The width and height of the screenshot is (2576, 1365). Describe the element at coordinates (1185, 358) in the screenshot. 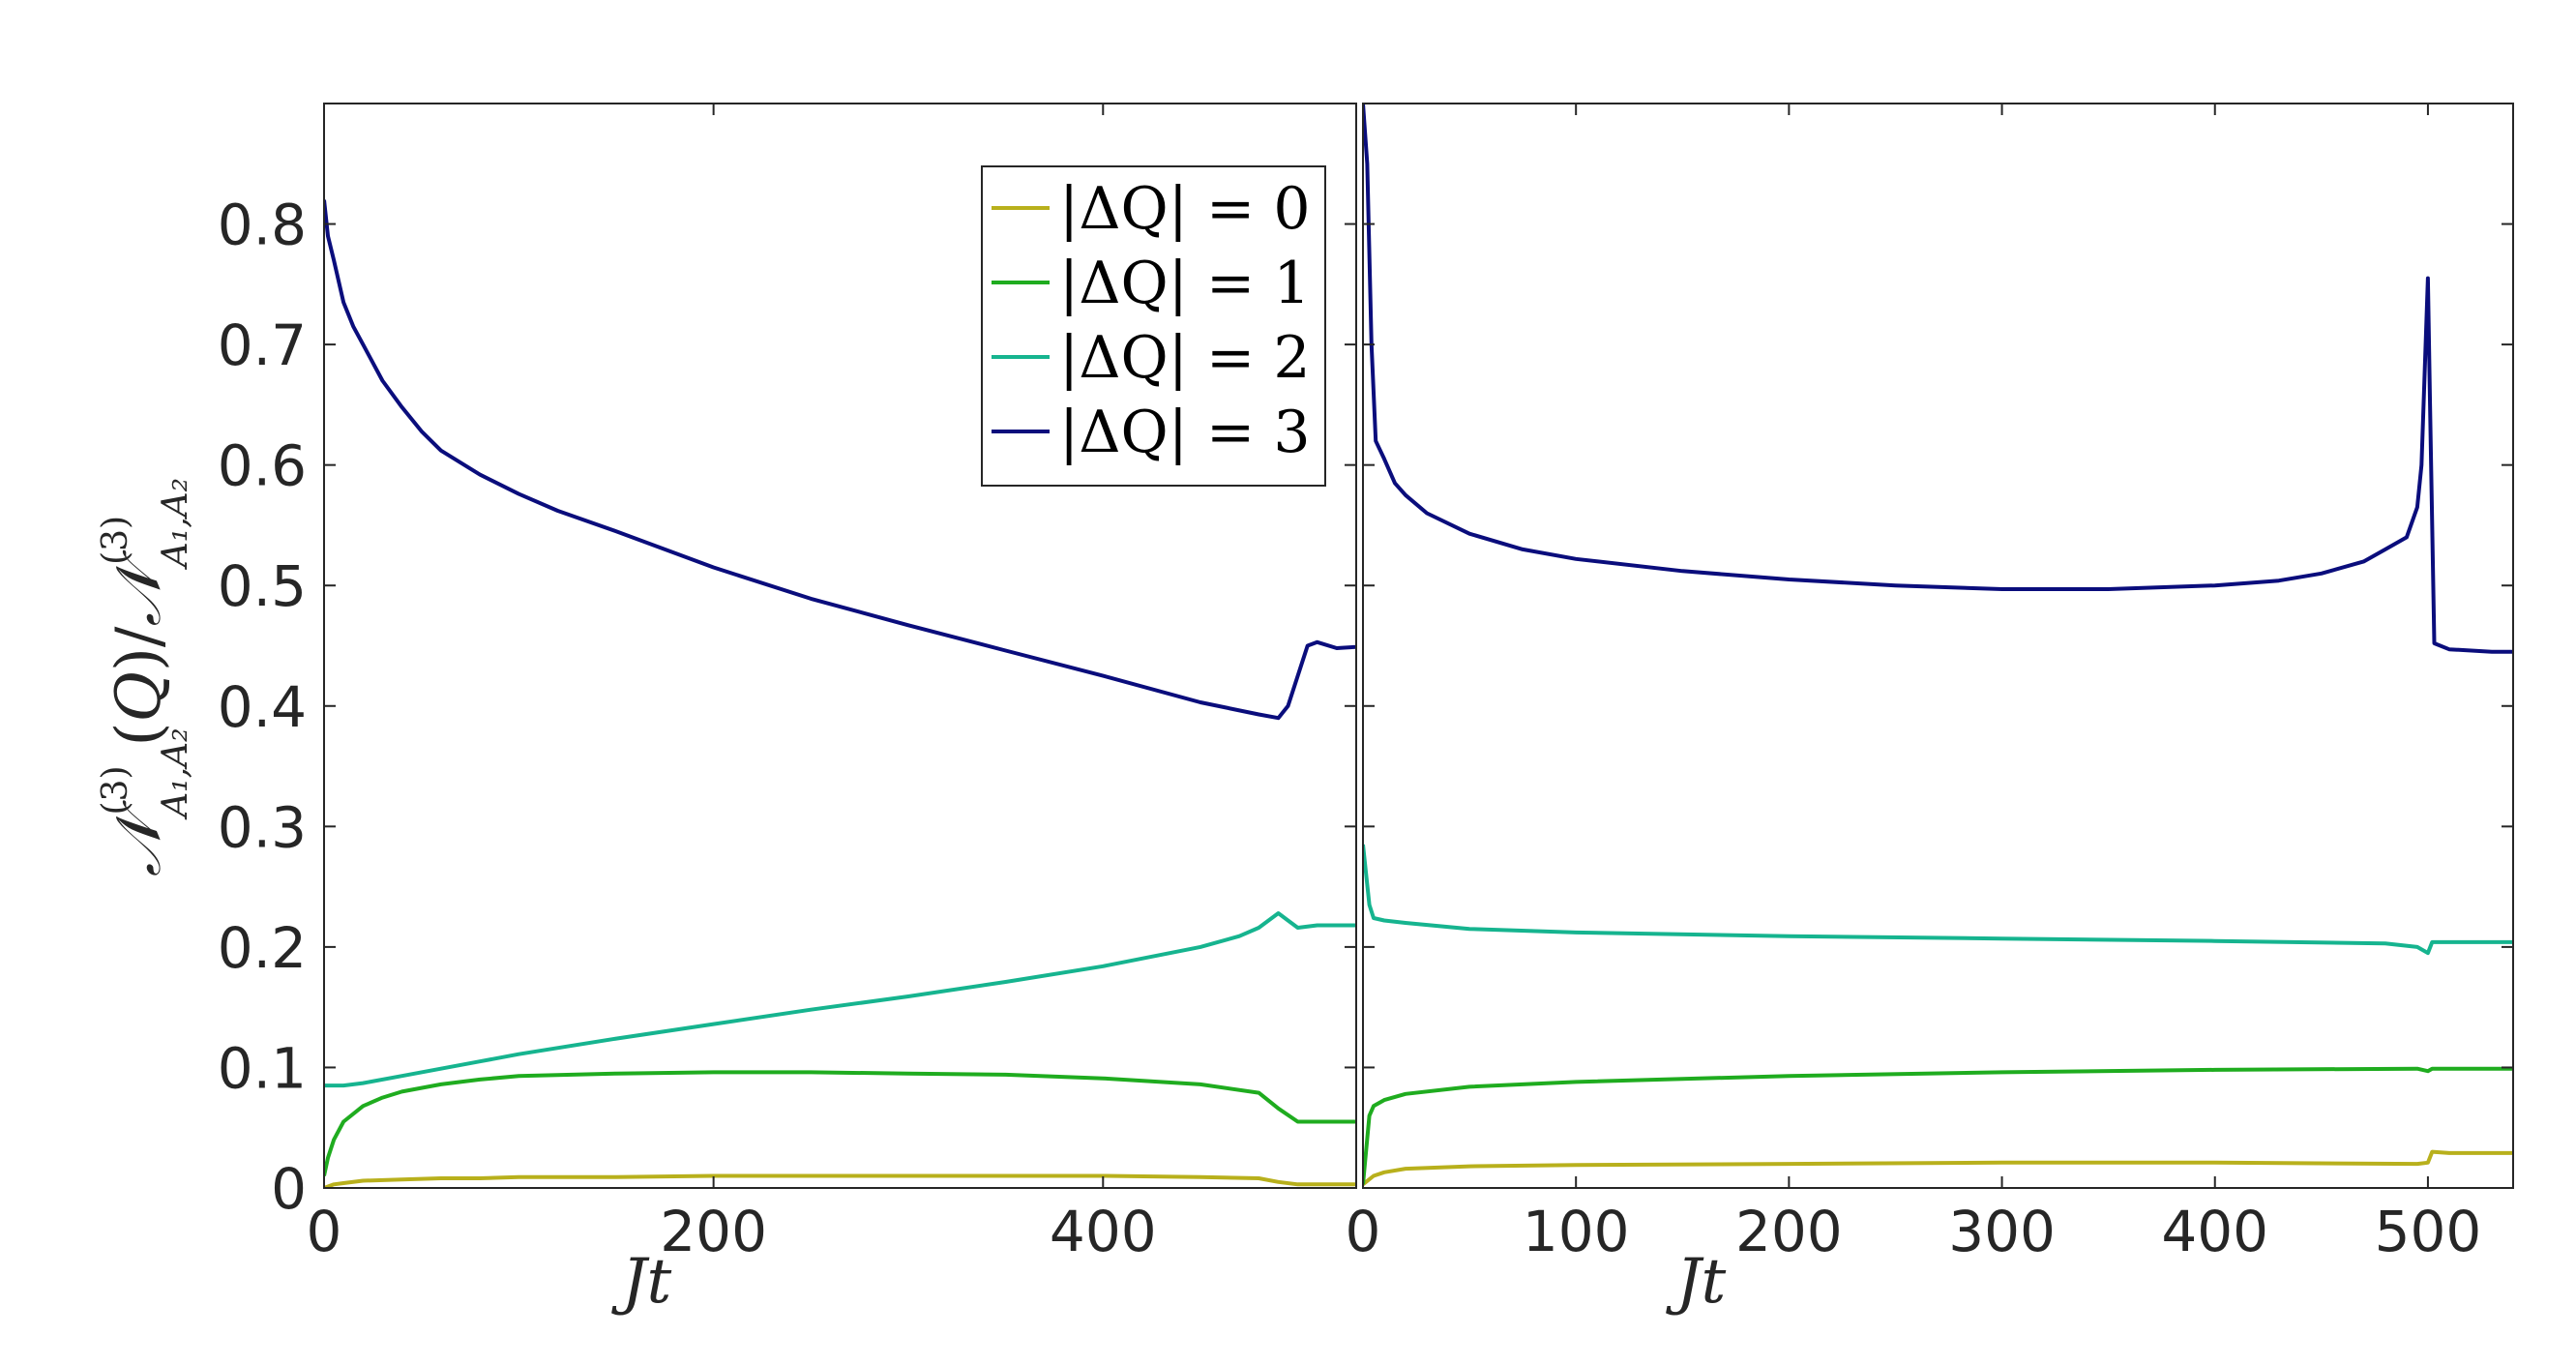

I see `legend-label: |ΔQ| = 2` at that location.